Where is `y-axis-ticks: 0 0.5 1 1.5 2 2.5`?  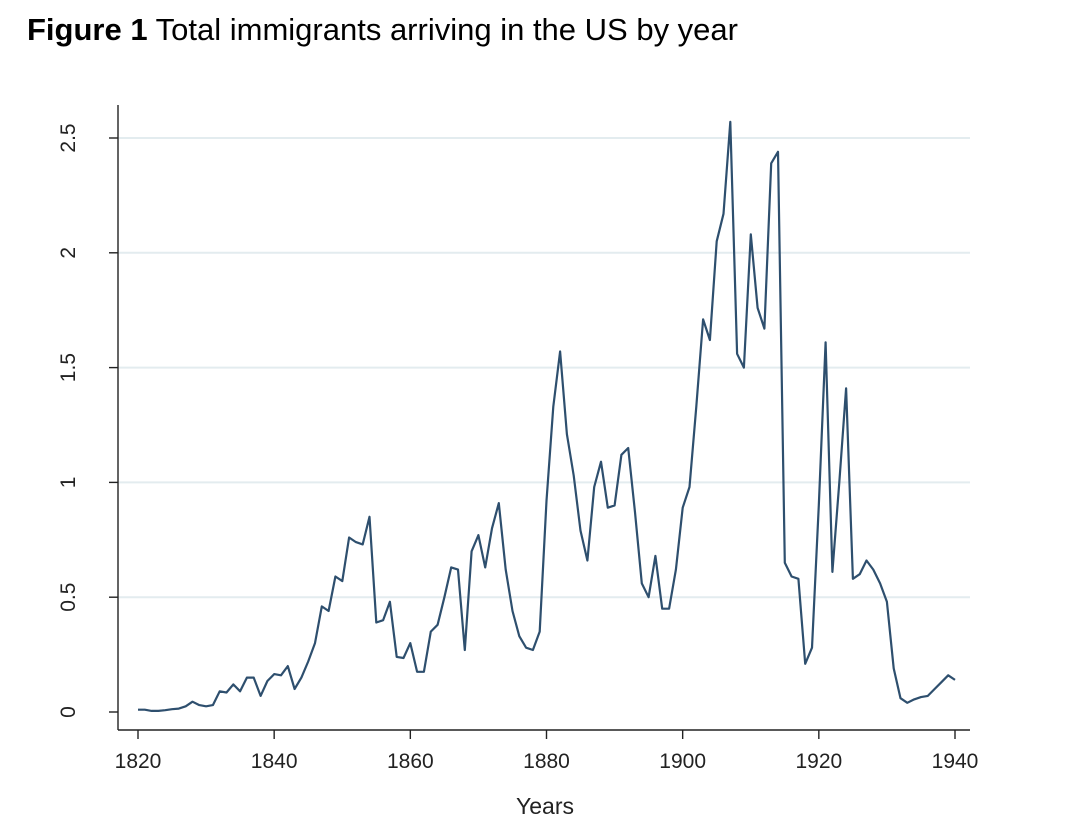
y-axis-ticks: 0 0.5 1 1.5 2 2.5 is located at coordinates (87, 420).